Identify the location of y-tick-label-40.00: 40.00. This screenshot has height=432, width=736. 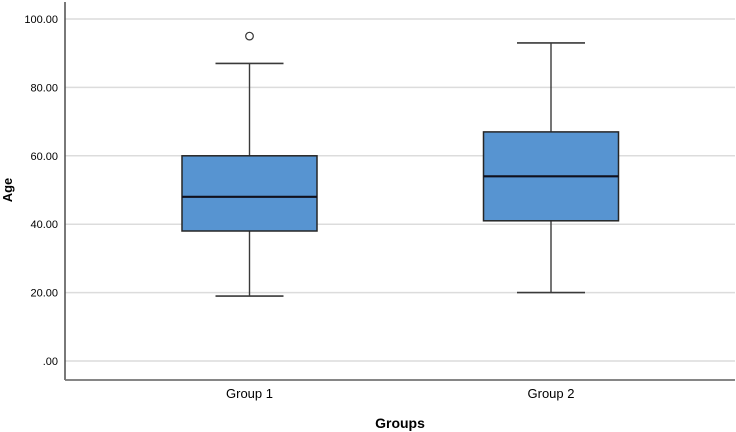
(44, 225).